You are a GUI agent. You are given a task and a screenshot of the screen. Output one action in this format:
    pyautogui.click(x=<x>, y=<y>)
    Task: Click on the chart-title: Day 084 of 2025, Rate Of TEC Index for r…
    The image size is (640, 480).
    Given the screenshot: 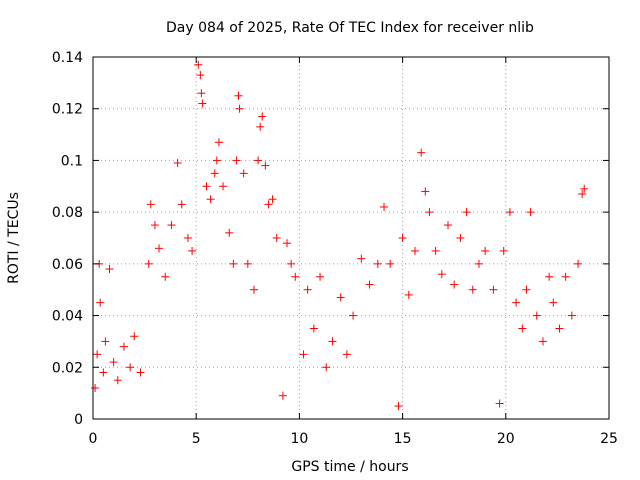 What is the action you would take?
    pyautogui.click(x=350, y=28)
    